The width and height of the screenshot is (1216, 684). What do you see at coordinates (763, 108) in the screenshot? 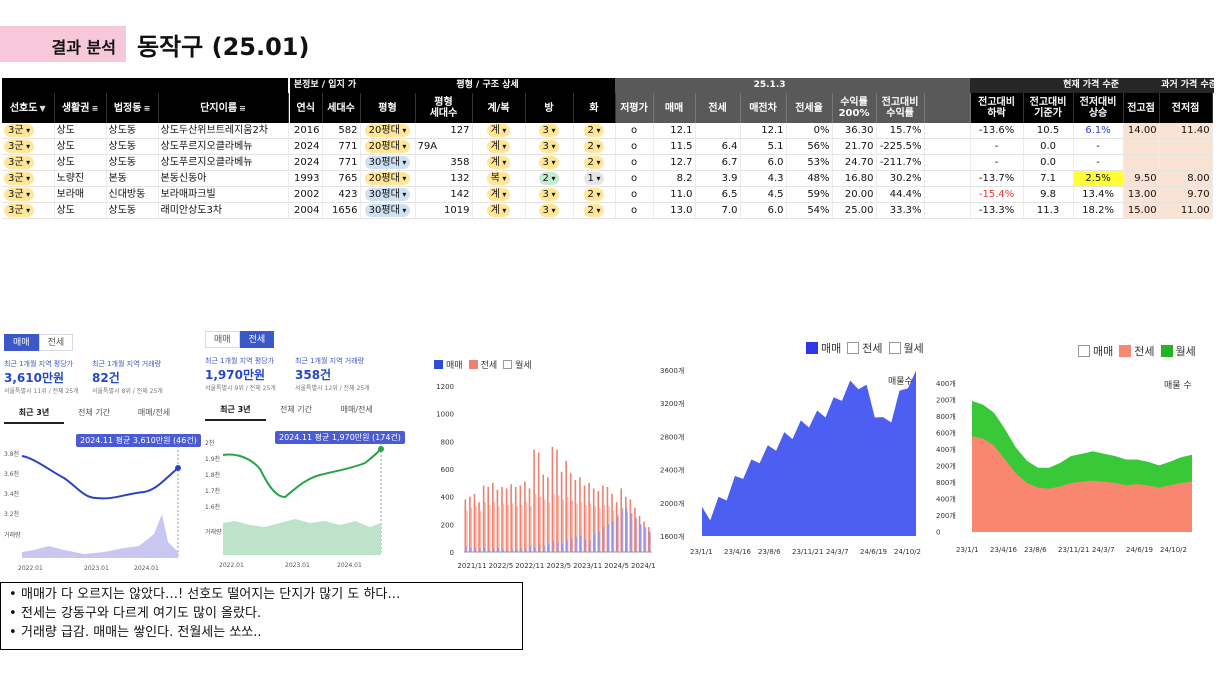
I see `col-gap-amount: 매전차` at bounding box center [763, 108].